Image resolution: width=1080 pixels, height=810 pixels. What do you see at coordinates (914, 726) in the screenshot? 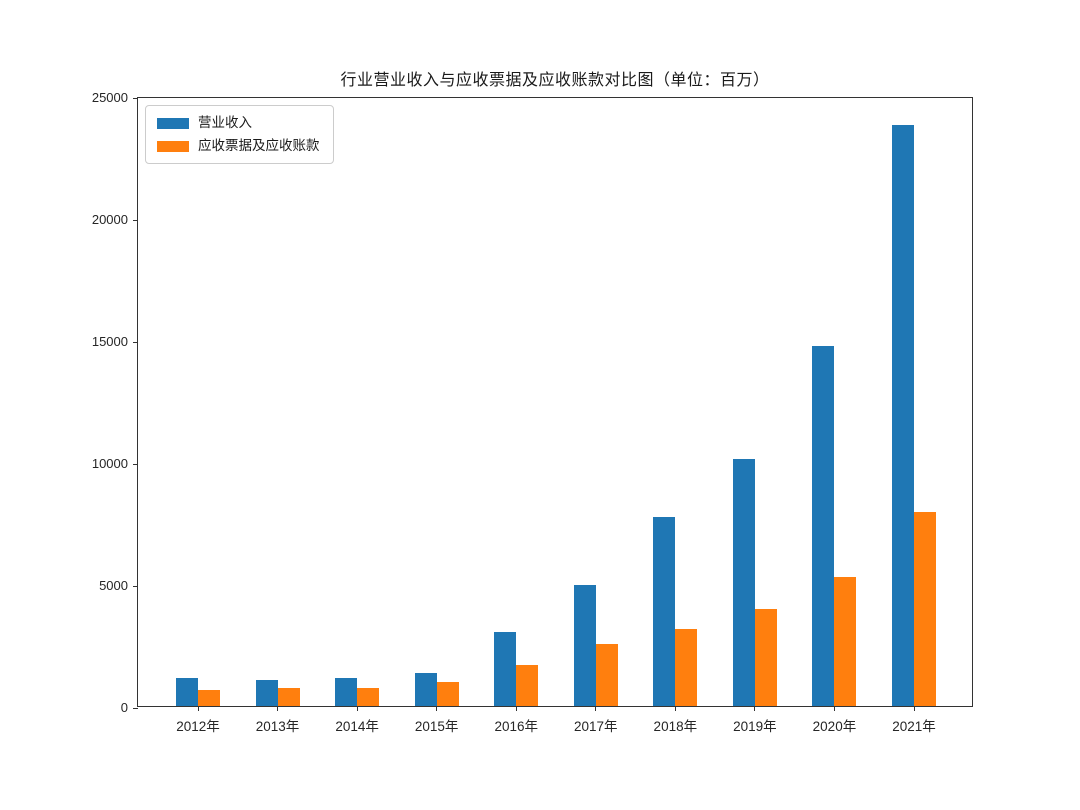
I see `x-axis-label-2021年: 2021年` at bounding box center [914, 726].